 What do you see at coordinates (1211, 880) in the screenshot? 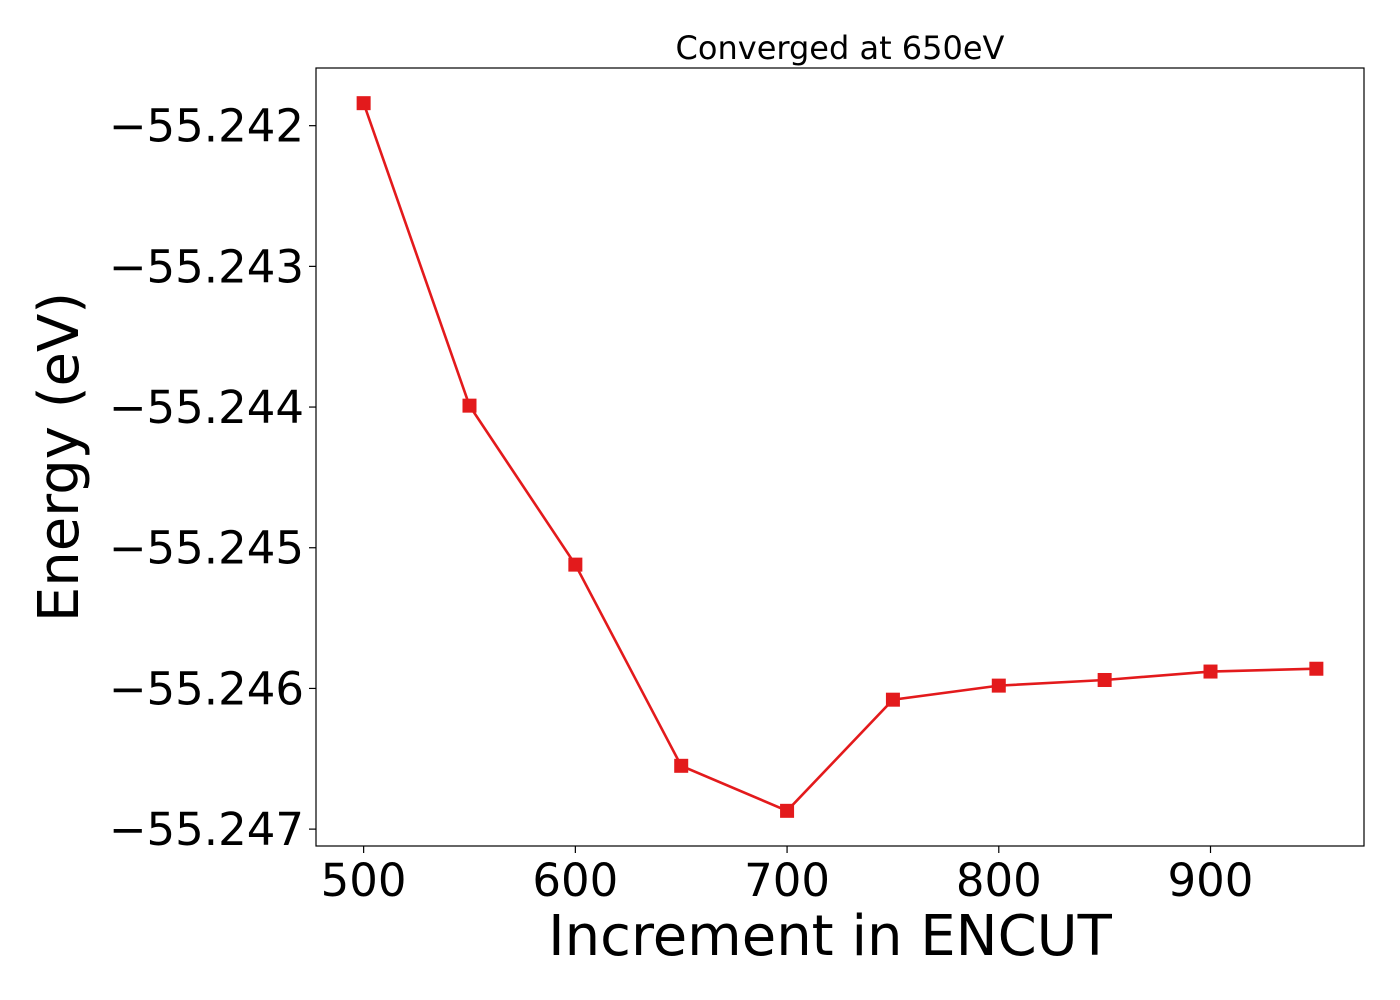
I see `x-tick-label: 900` at bounding box center [1211, 880].